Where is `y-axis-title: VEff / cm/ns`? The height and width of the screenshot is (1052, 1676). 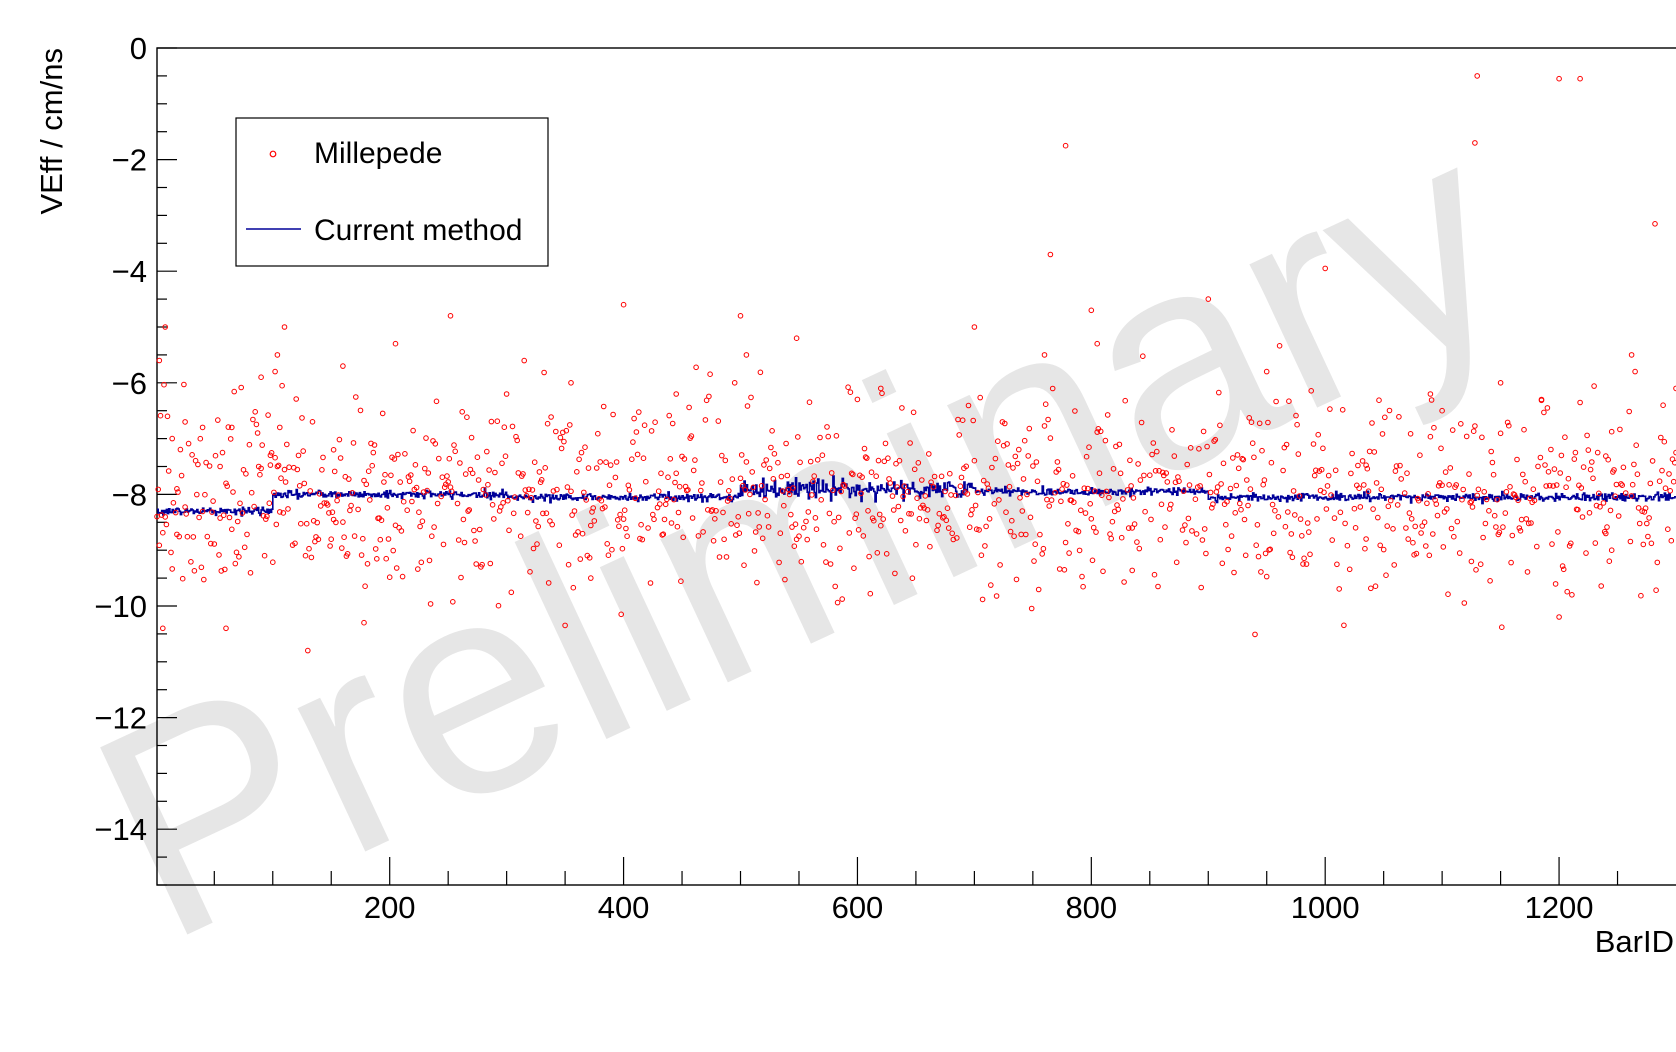 y-axis-title: VEff / cm/ns is located at coordinates (51, 131).